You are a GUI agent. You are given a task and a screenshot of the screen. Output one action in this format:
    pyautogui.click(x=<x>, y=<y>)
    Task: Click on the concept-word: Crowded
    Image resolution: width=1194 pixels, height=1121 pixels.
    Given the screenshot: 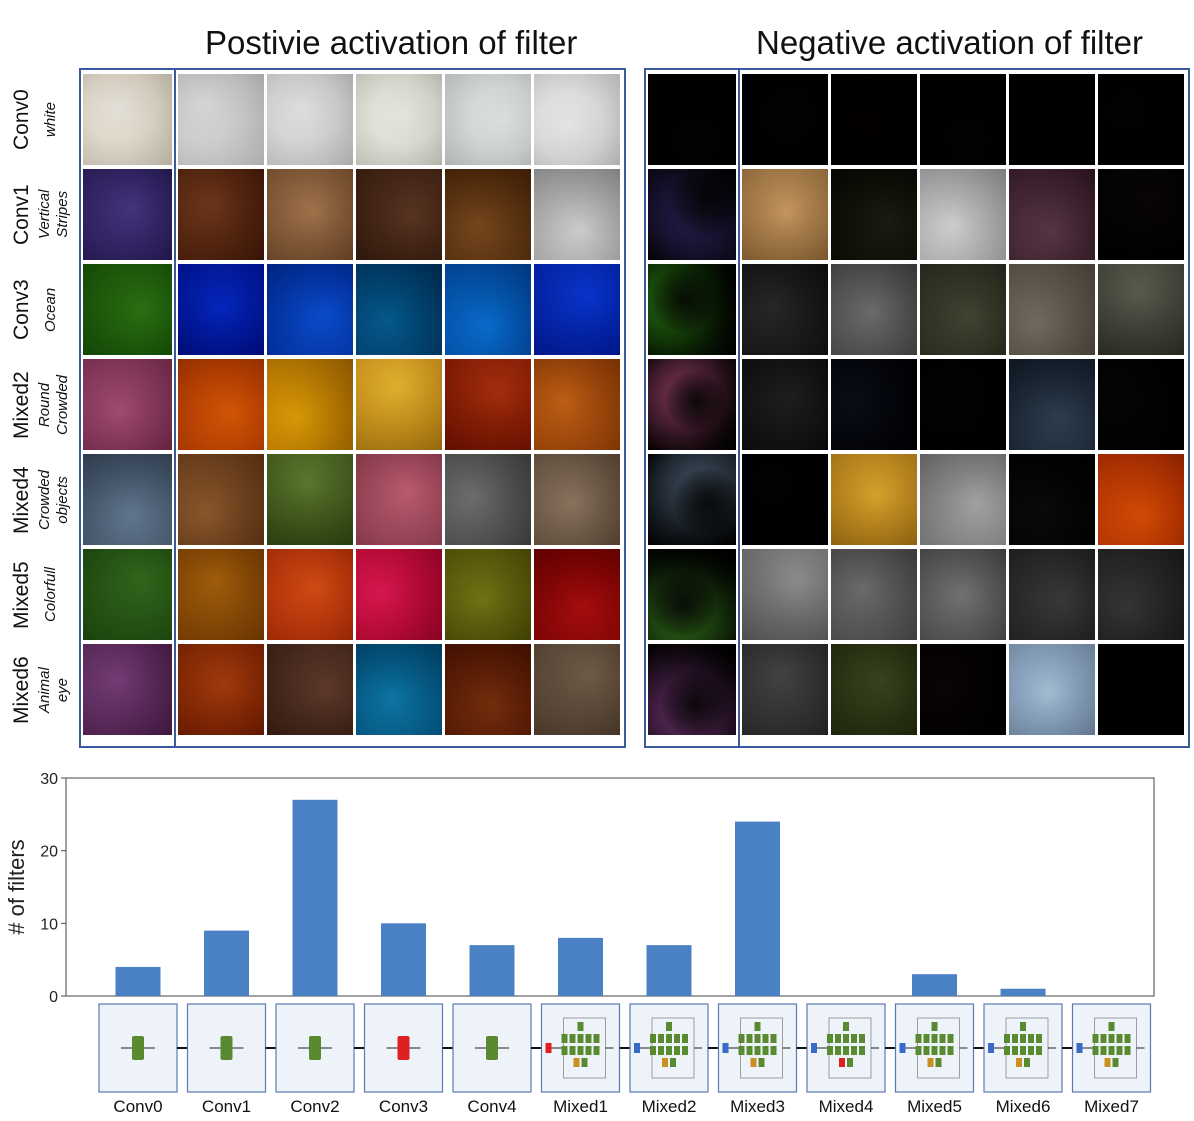 What is the action you would take?
    pyautogui.click(x=44, y=499)
    